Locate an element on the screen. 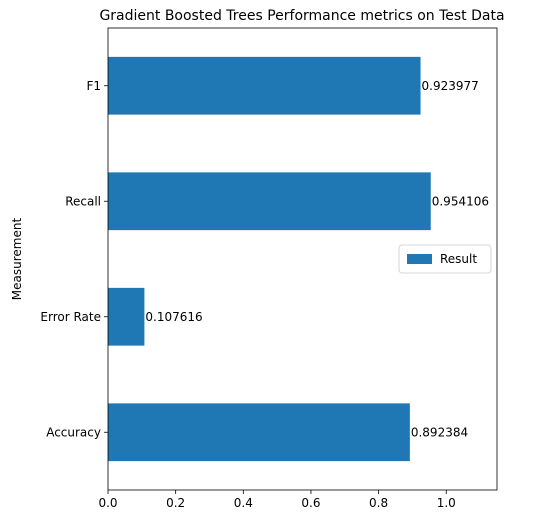 Image resolution: width=548 pixels, height=520 pixels. y-tick-label-accuracy: Accuracy is located at coordinates (73, 432).